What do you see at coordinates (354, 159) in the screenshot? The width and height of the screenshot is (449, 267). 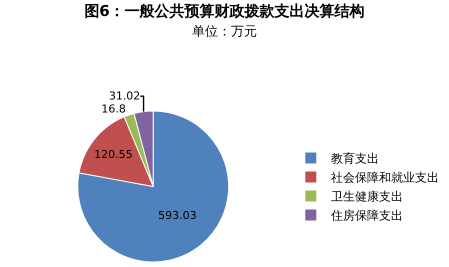 I see `legend-label: 教育支出` at bounding box center [354, 159].